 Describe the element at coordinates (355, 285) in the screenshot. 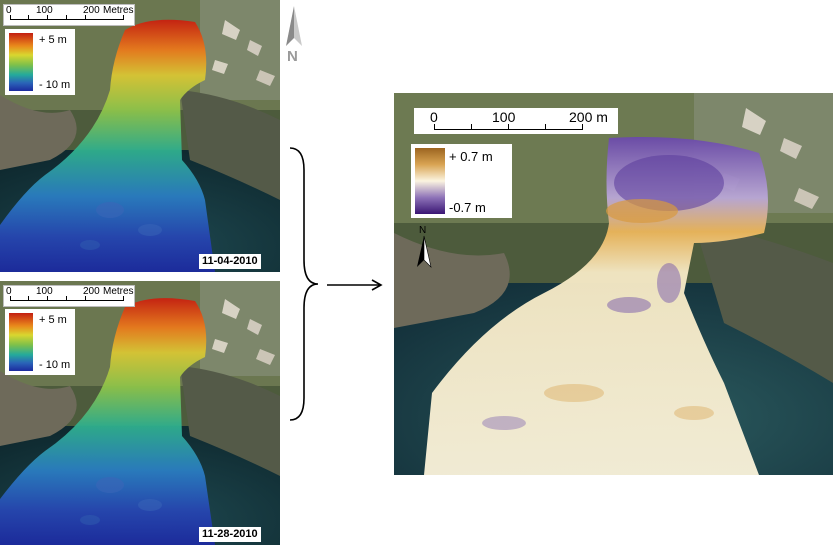

I see `arrow-right-icon` at that location.